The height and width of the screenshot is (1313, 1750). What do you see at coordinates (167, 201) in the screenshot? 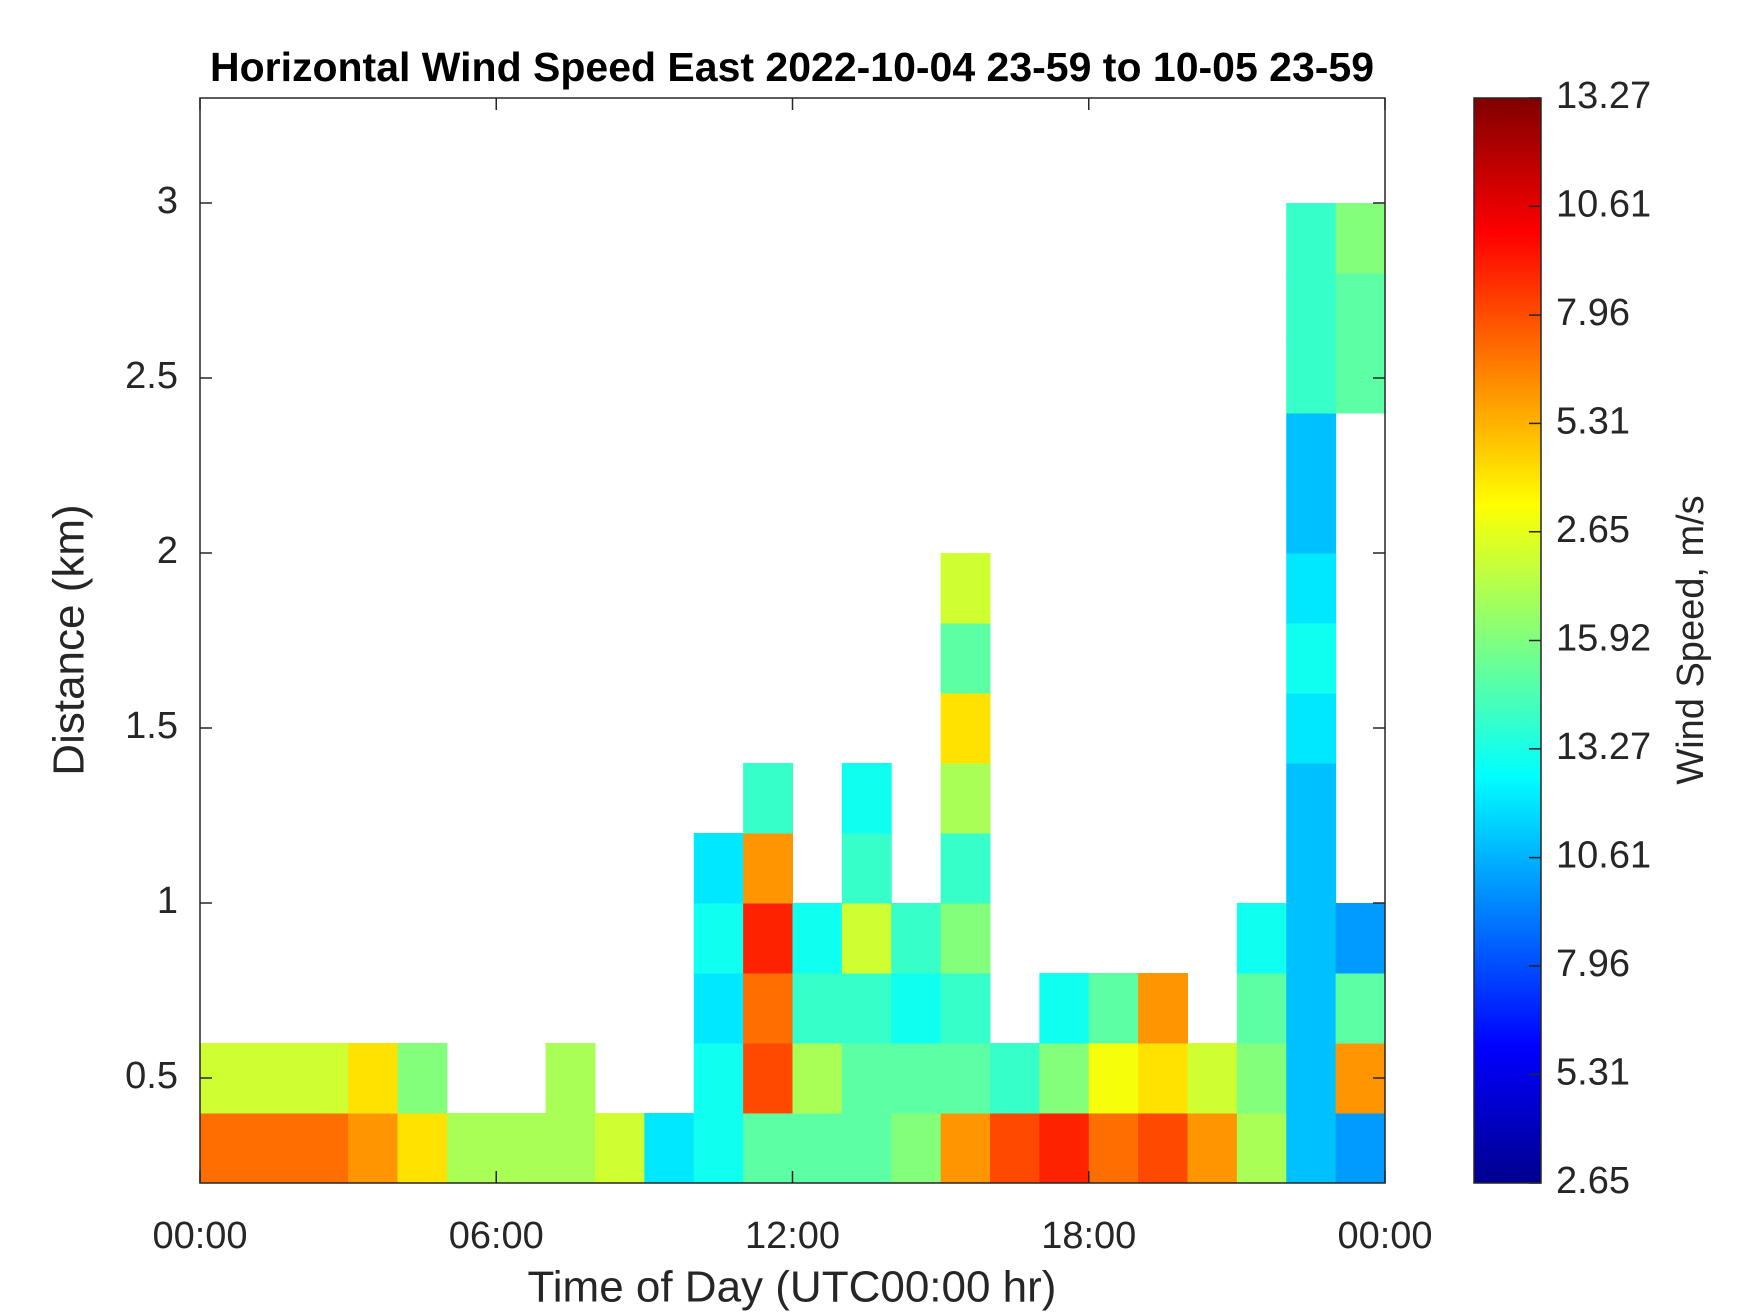
I see `y-tick-label: 3` at bounding box center [167, 201].